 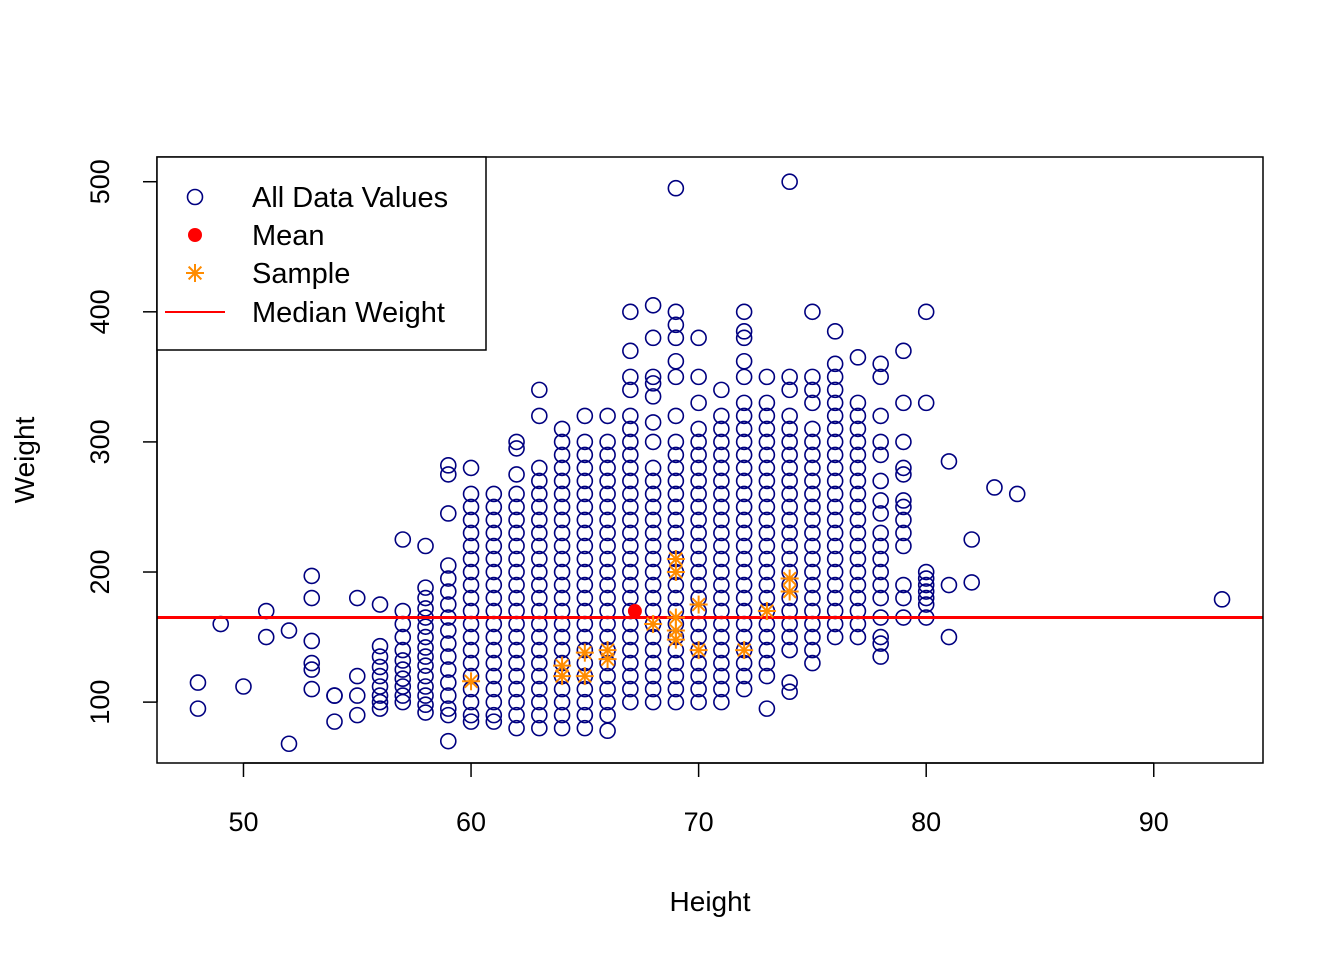 I want to click on legend-marker-mean, so click(x=195, y=235).